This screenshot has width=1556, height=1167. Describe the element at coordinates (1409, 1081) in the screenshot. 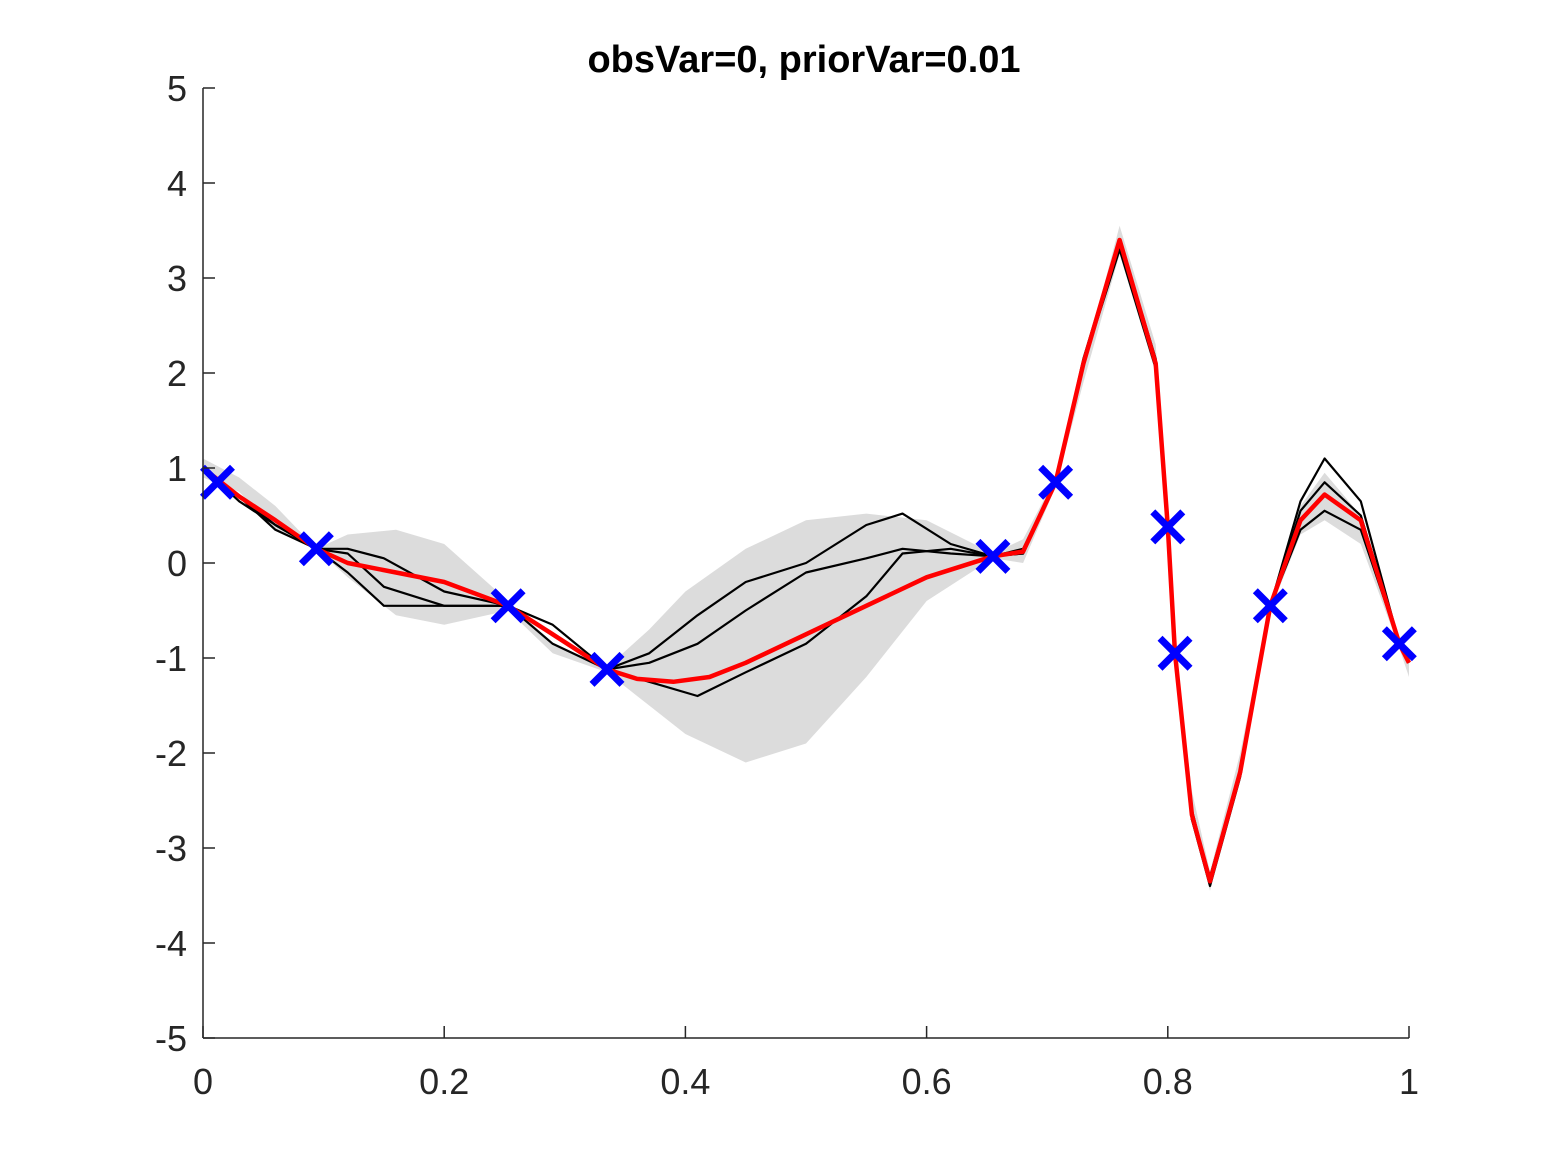

I see `x-tick-label: 1` at that location.